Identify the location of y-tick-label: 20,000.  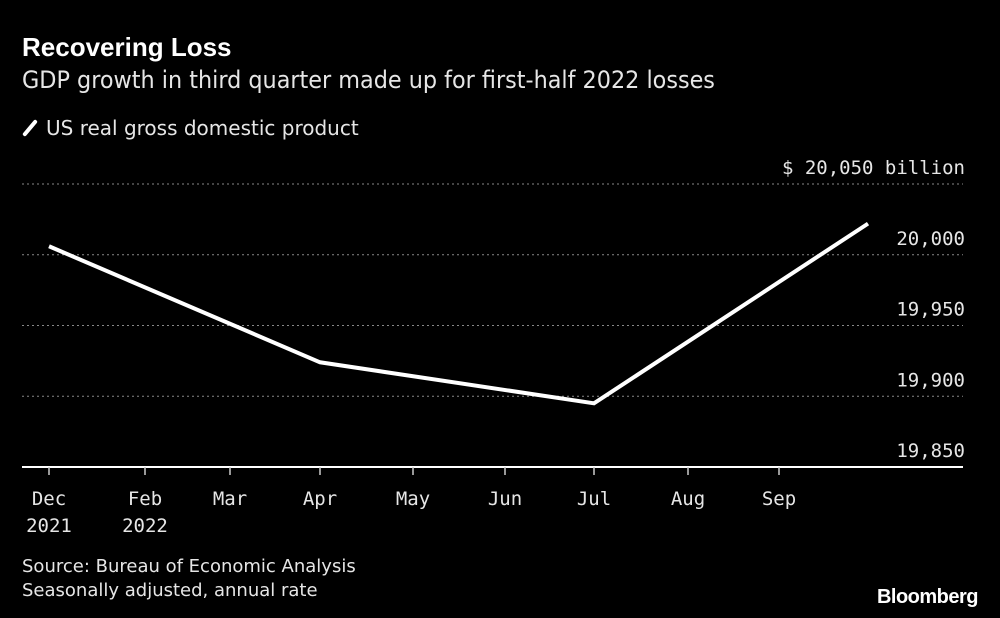
(930, 239).